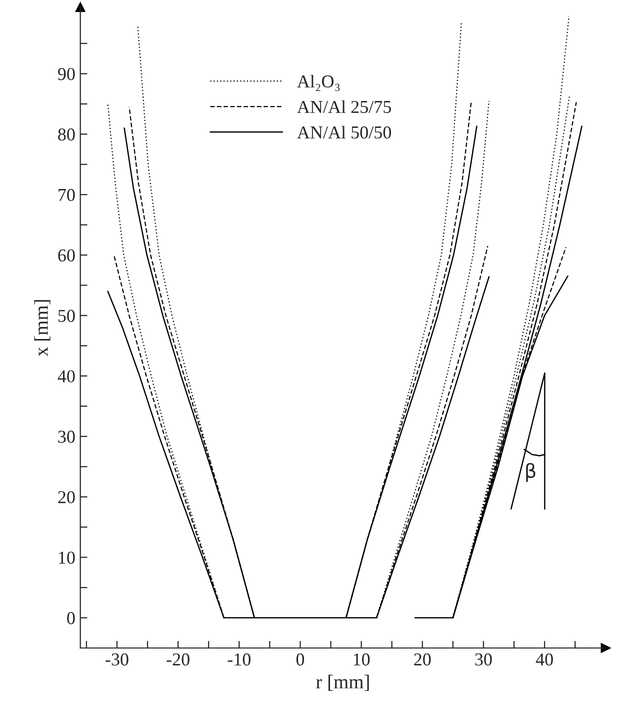 The width and height of the screenshot is (618, 720). Describe the element at coordinates (483, 659) in the screenshot. I see `x-tick-label: 30` at that location.